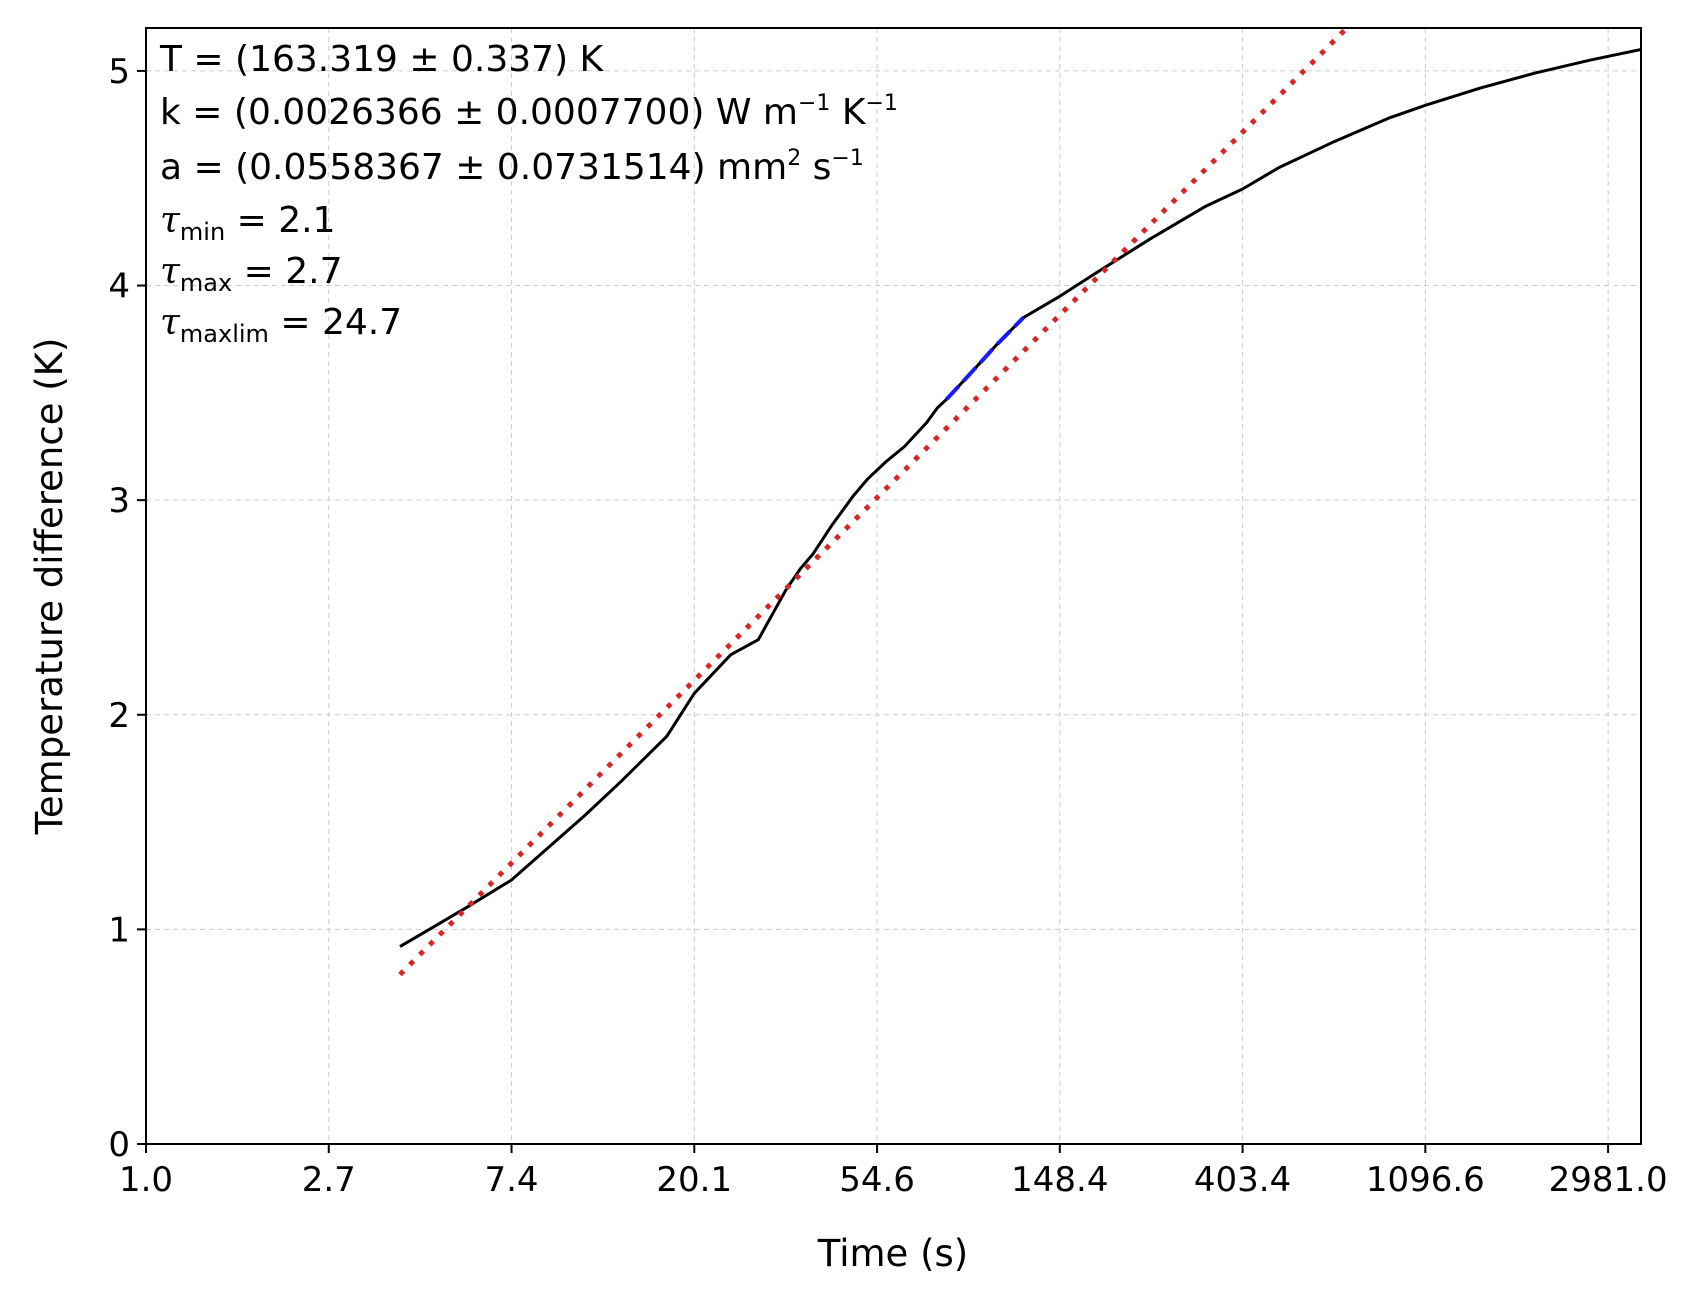  What do you see at coordinates (119, 501) in the screenshot?
I see `y-tick-label: 3` at bounding box center [119, 501].